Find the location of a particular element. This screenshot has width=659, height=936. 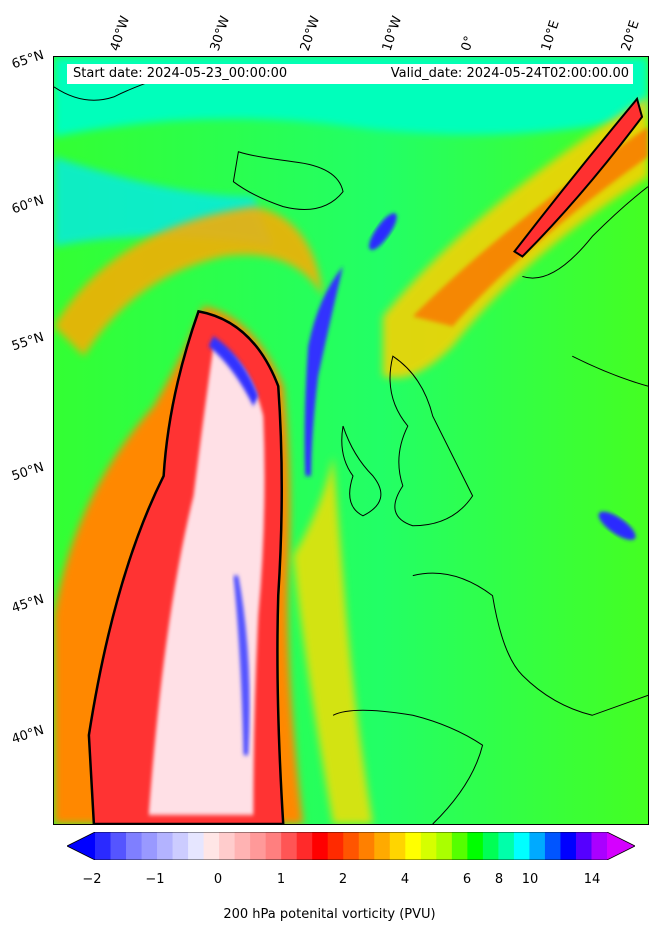

colorbar-tick: −1 is located at coordinates (155, 879).